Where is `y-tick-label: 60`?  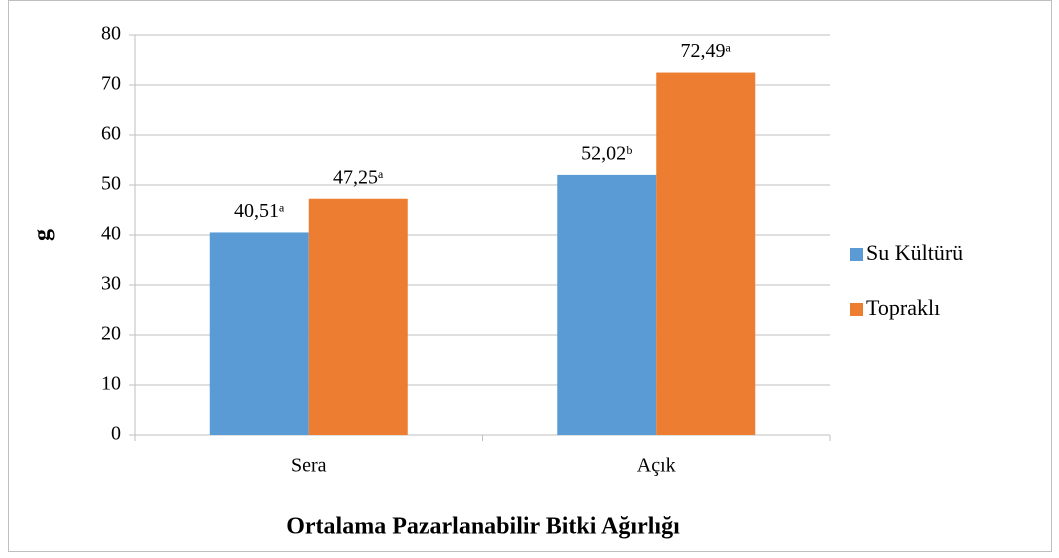
y-tick-label: 60 is located at coordinates (111, 134).